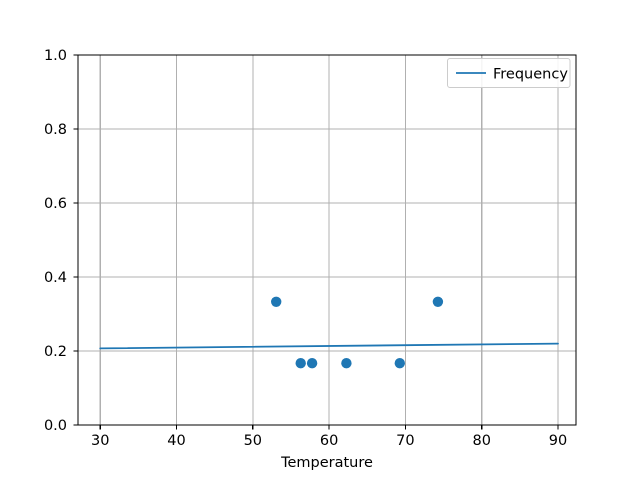 The width and height of the screenshot is (640, 480). I want to click on x-axis-tick-labels: 30 40 50 60 70 80 90, so click(329, 441).